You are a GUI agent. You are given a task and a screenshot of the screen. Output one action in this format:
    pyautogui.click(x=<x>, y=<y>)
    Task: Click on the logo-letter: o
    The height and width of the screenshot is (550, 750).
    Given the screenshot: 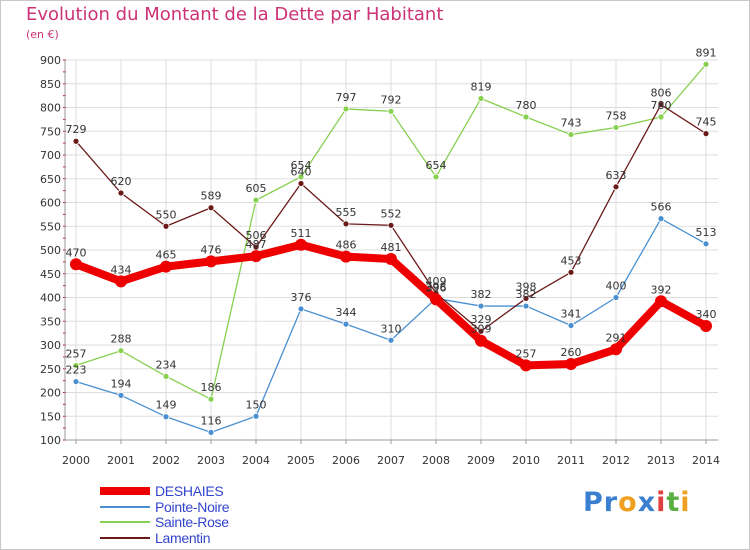 What is the action you would take?
    pyautogui.click(x=628, y=502)
    